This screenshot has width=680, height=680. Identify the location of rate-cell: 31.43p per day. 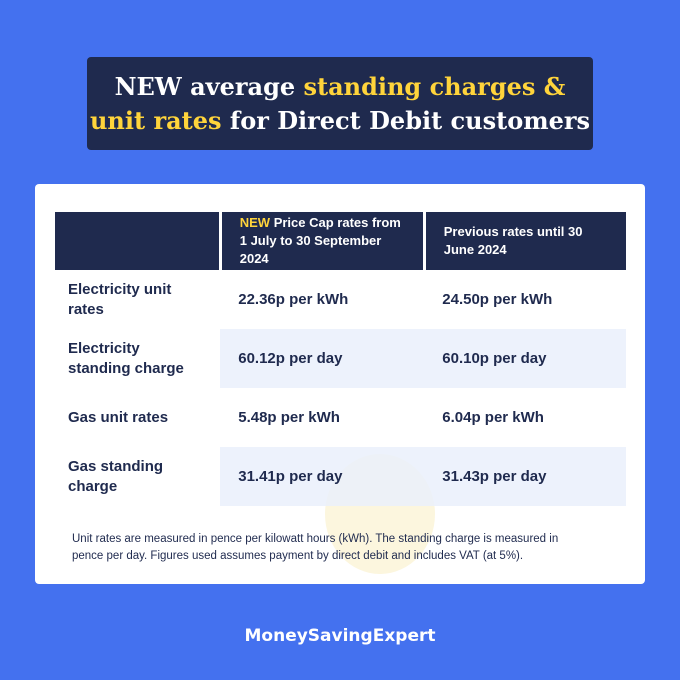
(525, 476).